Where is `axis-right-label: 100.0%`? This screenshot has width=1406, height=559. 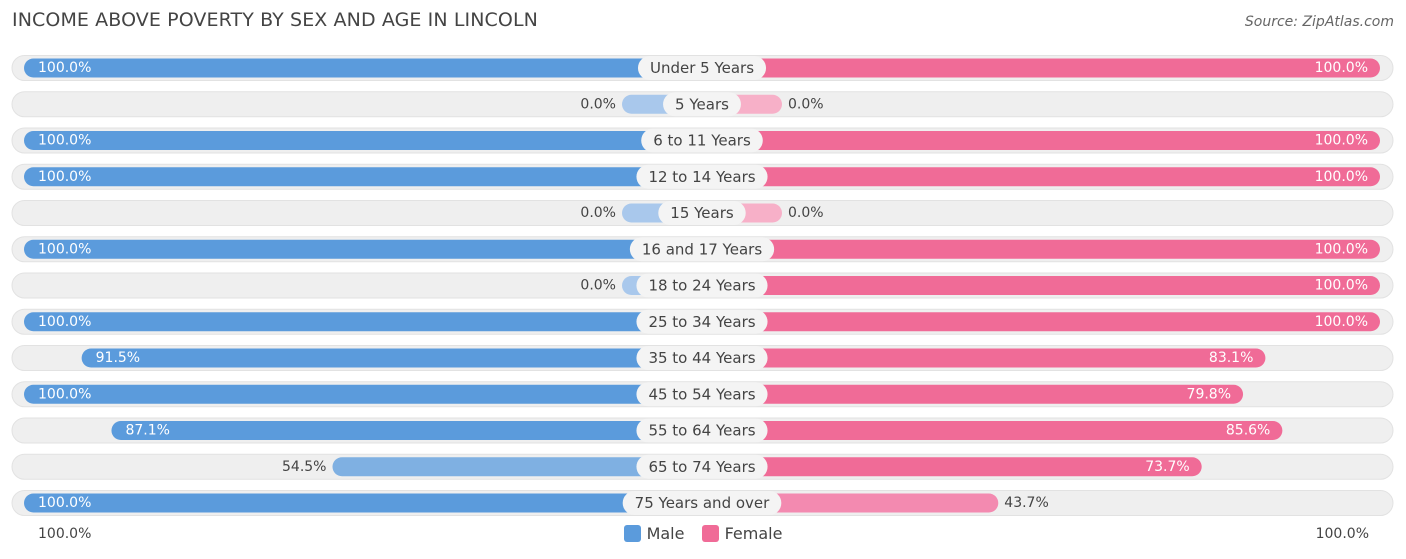 axis-right-label: 100.0% is located at coordinates (1342, 534).